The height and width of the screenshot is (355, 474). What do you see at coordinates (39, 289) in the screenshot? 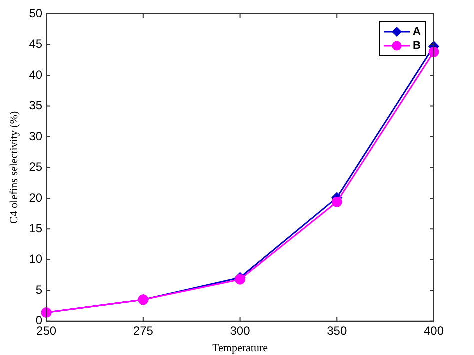
I see `y-tick-label: 5` at bounding box center [39, 289].